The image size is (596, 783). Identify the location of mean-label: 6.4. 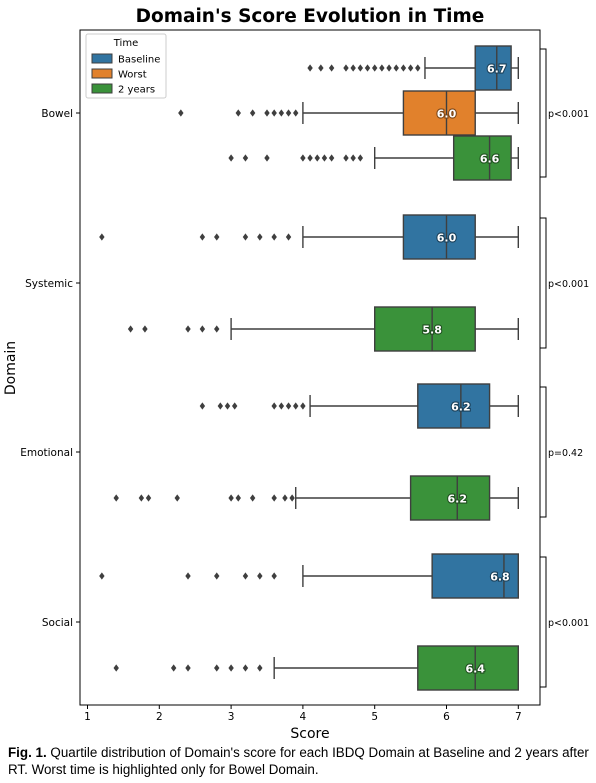
(475, 669).